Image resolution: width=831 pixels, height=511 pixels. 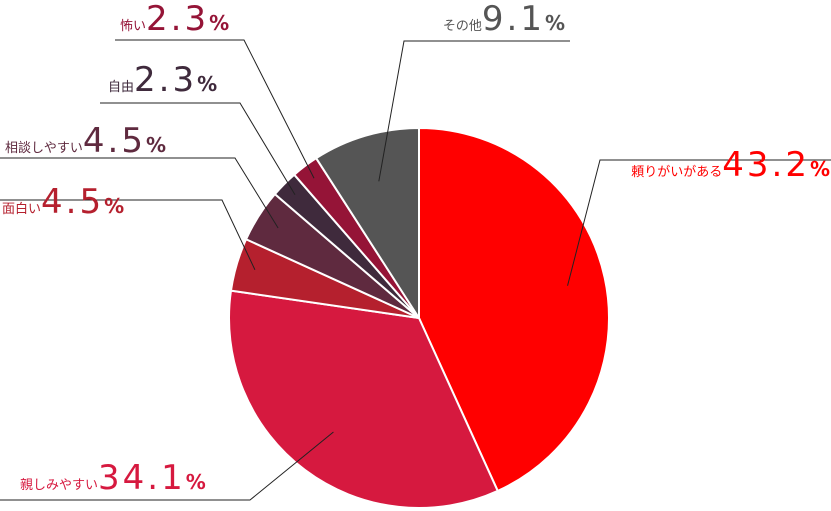 I want to click on slice-6-label: 怖い2.3%, so click(x=174, y=19).